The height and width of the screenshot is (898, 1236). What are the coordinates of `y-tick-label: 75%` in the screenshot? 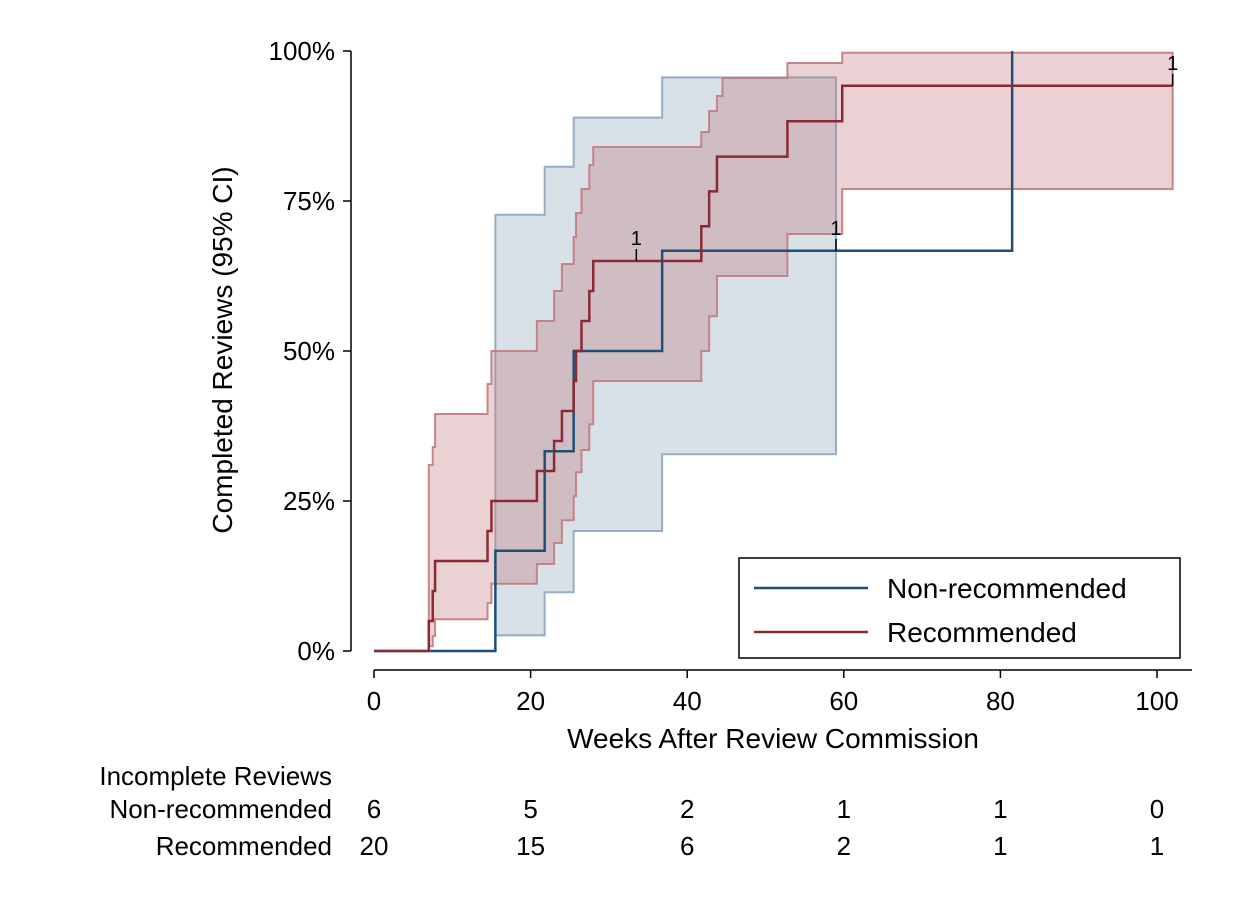 It's located at (309, 201).